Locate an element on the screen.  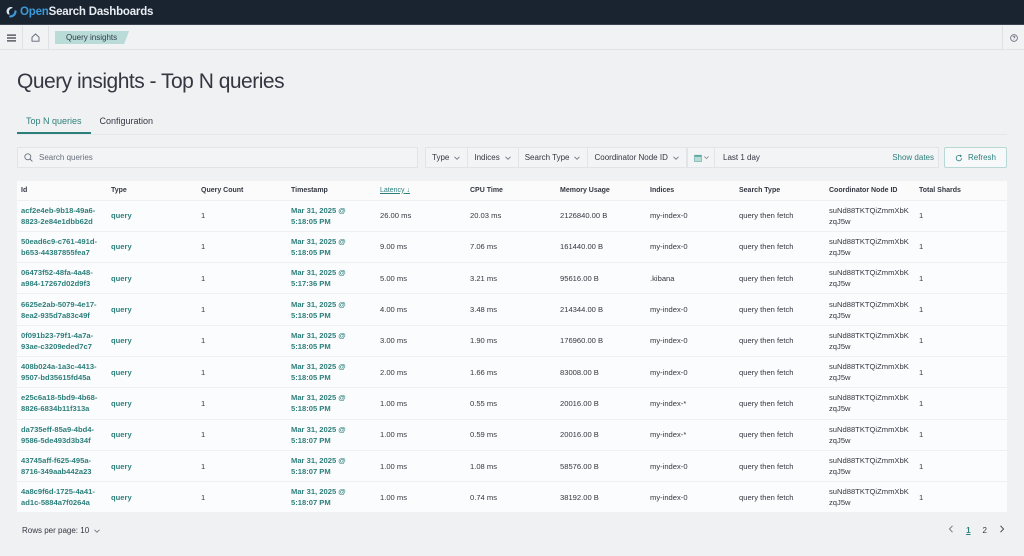
query-id-link: 43745aff-f625-495a- 8716-349aab442a23 is located at coordinates (62, 466).